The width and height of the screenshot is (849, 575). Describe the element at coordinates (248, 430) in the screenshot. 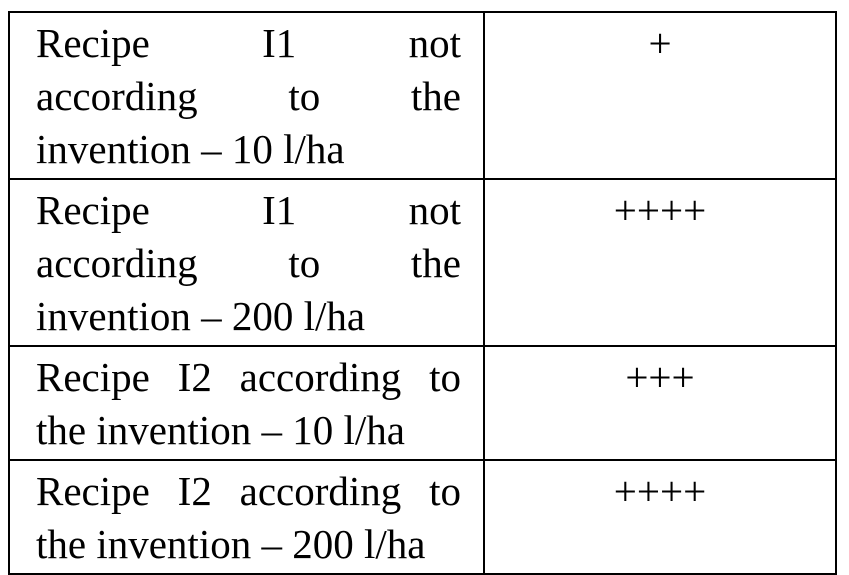

I see `recipe-text-line: the invention – 10 l/ha` at that location.